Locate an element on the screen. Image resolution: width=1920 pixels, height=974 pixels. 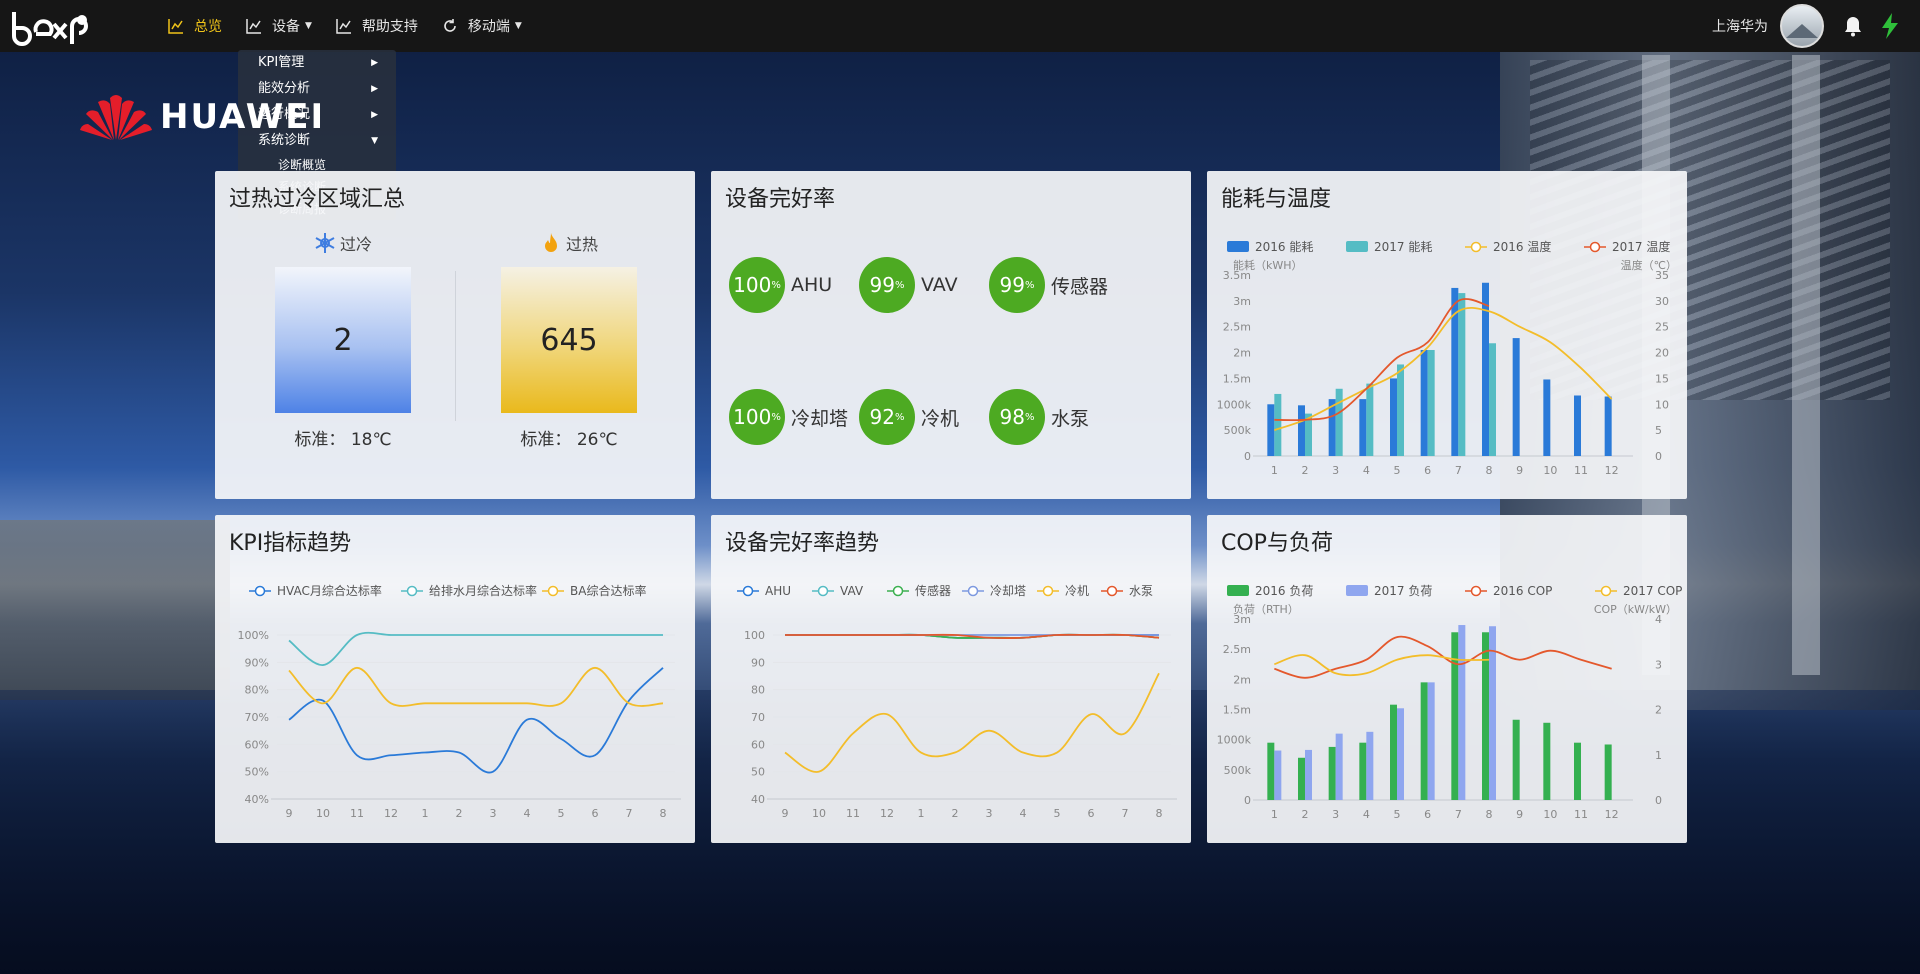
huawei-brand: HUAWEI is located at coordinates (202, 117).